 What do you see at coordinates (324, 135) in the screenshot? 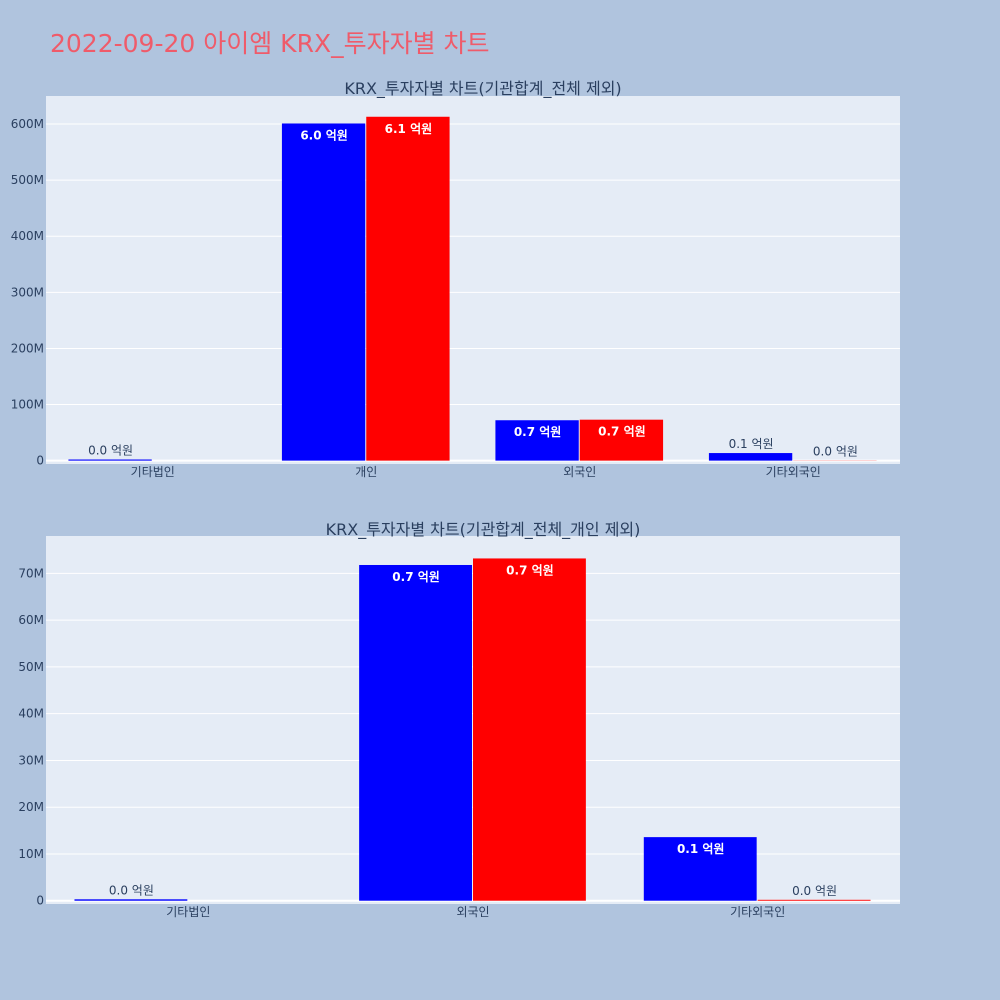
I see `data-label: 6.0 억원` at bounding box center [324, 135].